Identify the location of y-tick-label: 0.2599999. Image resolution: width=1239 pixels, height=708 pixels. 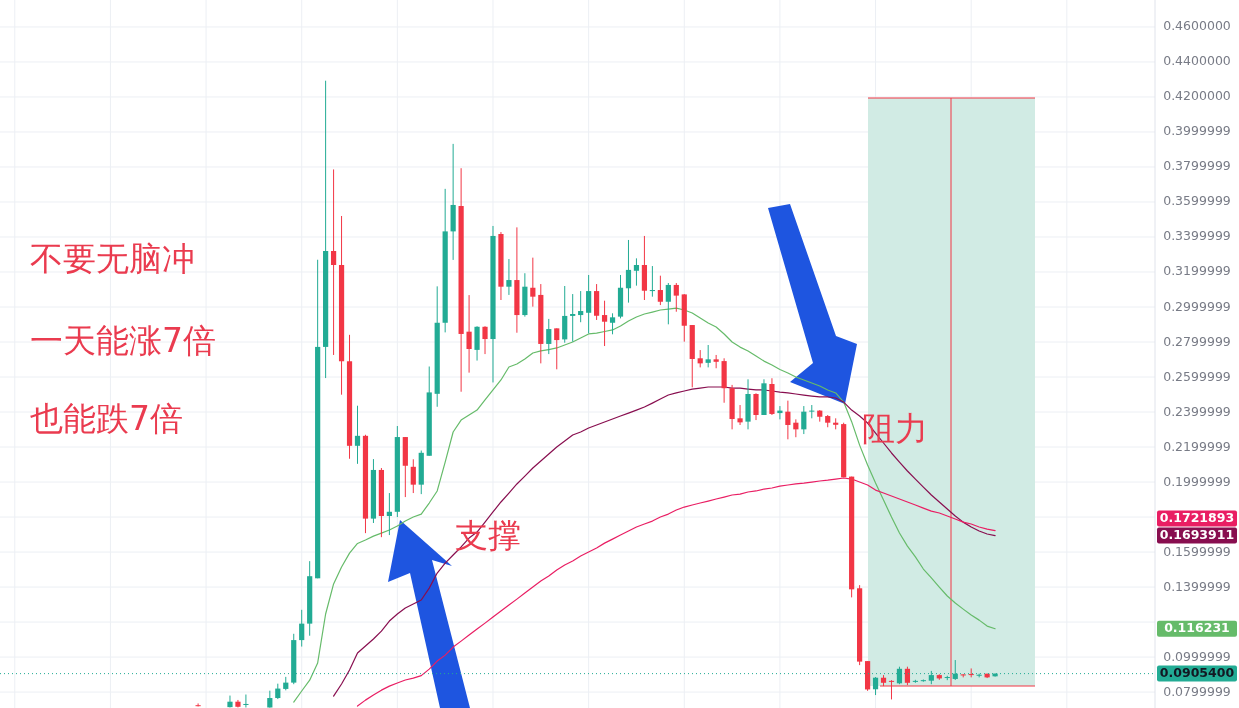
(1197, 376).